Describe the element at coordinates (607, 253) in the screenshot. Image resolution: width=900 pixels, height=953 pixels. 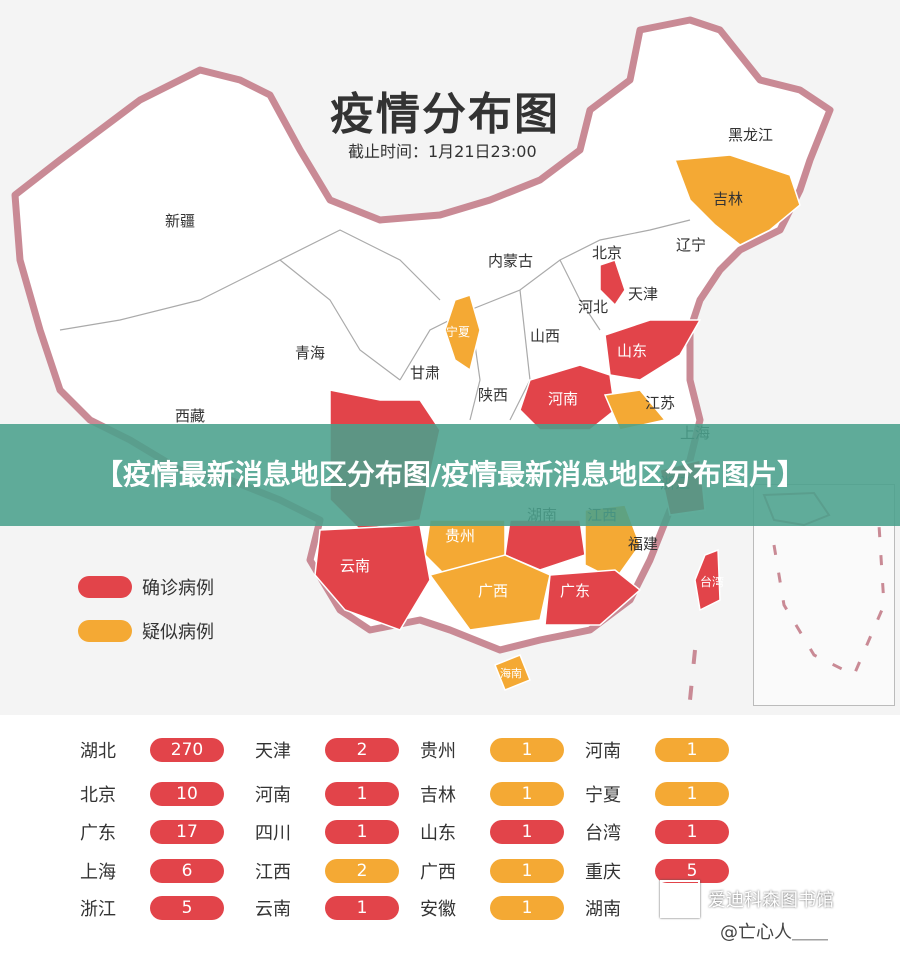
I see `map-label: 北京` at that location.